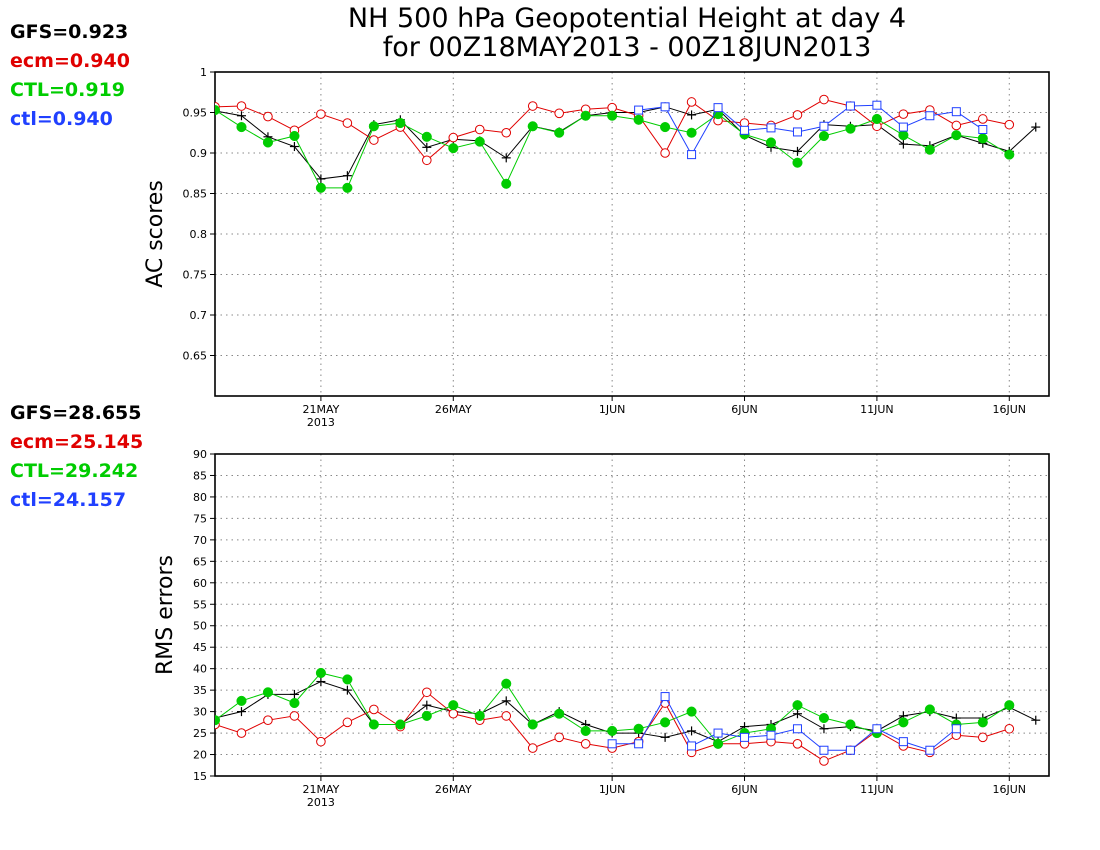 The width and height of the screenshot is (1100, 850). I want to click on y-tick-label: 65, so click(200, 561).